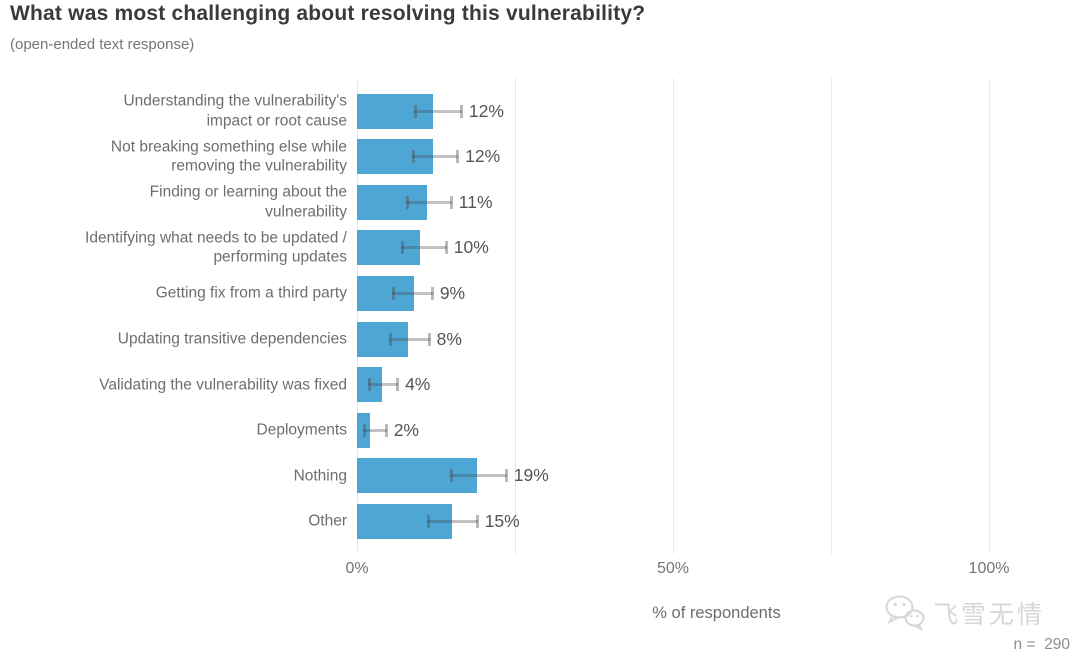  What do you see at coordinates (716, 385) in the screenshot?
I see `bar-row: 4%` at bounding box center [716, 385].